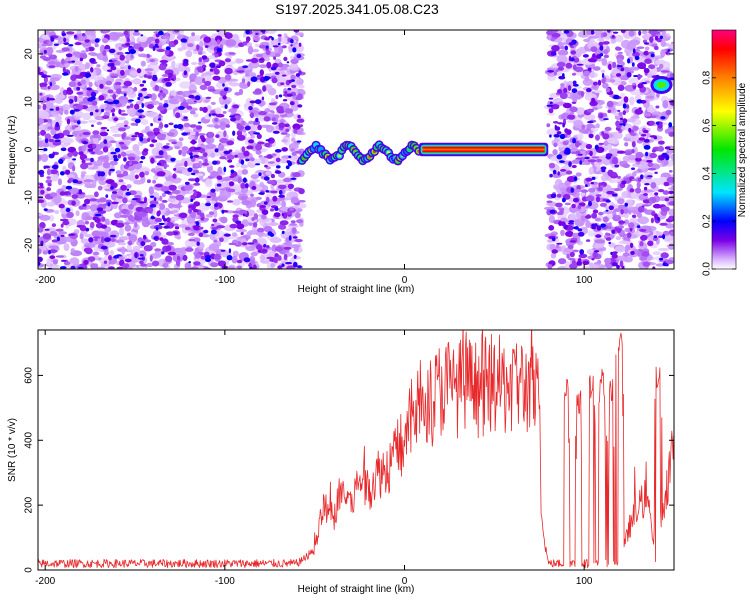  Describe the element at coordinates (29, 244) in the screenshot. I see `spectrogram-ytick-label: -20` at that location.